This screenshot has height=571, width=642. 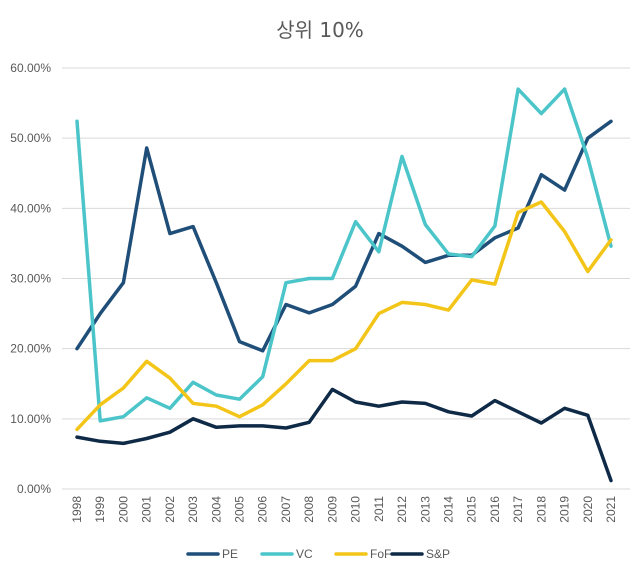 I want to click on legend-label: FoF, so click(x=380, y=554).